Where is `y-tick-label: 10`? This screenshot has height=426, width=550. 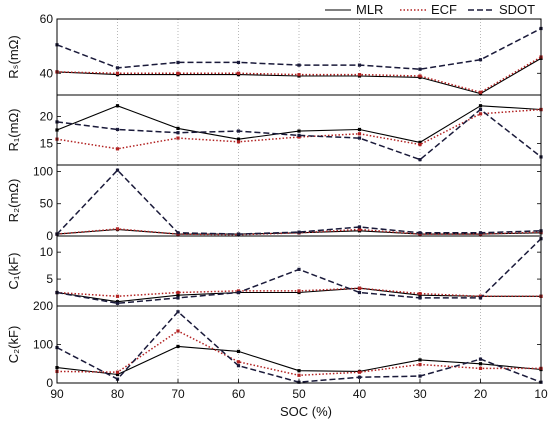 y-tick-label: 10 is located at coordinates (47, 252).